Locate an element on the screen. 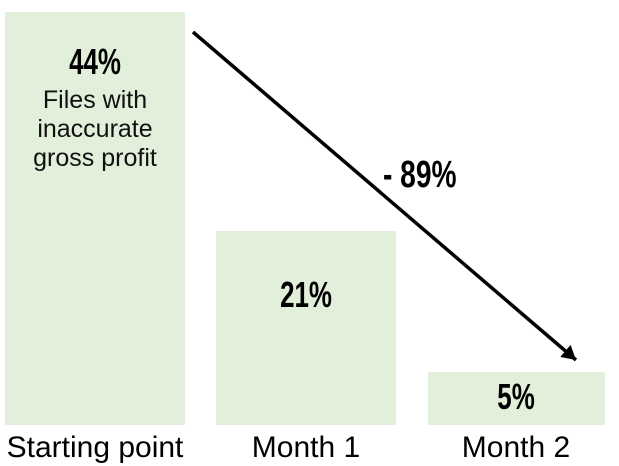  category-label-month-1: Month 1 is located at coordinates (306, 447).